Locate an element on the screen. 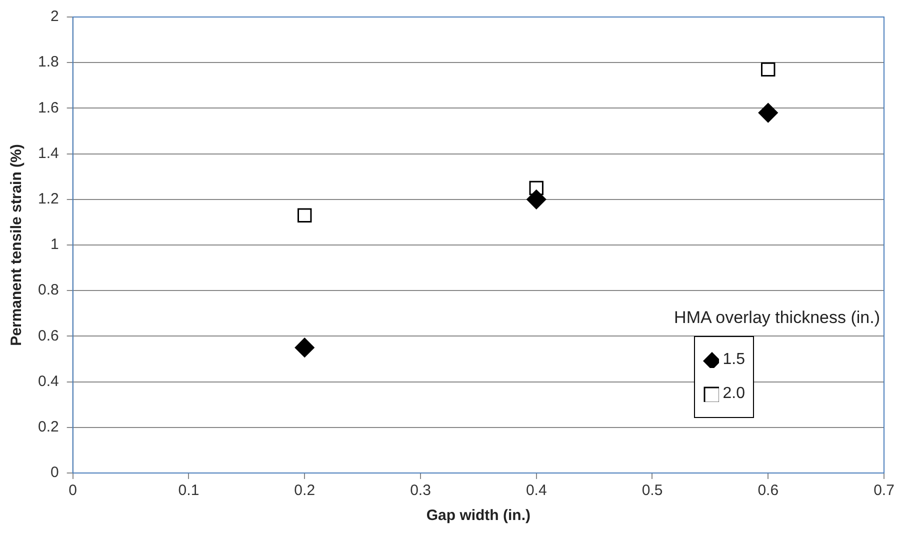  y-tick-label: 1.2 is located at coordinates (48, 199).